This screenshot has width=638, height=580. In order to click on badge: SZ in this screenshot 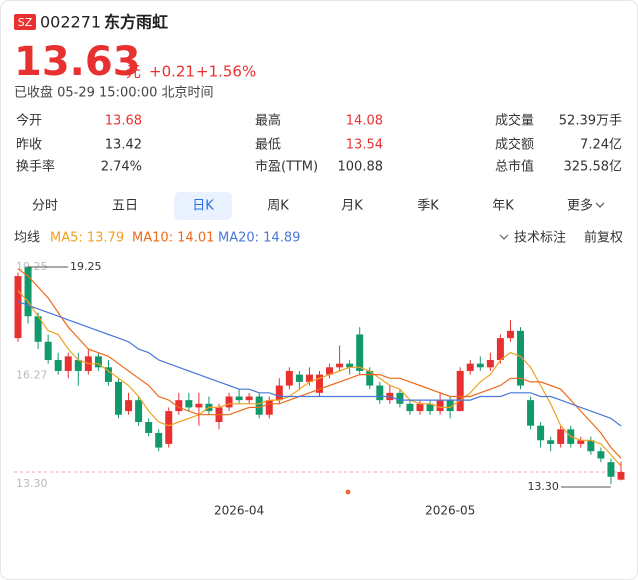, I will do `click(25, 22)`.